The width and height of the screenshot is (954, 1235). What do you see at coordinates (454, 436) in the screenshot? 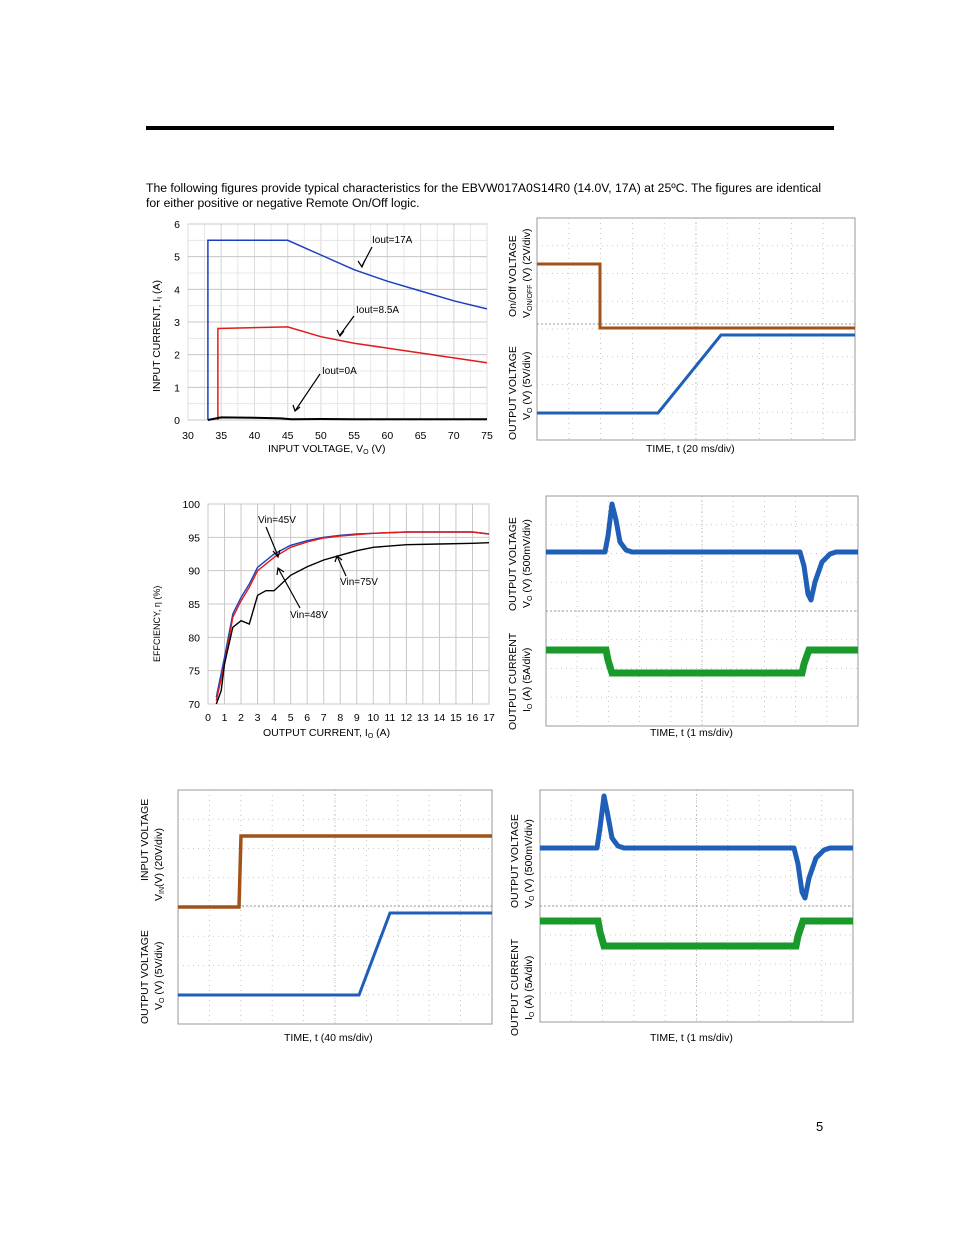
I see `x-tick-label: 70` at bounding box center [454, 436].